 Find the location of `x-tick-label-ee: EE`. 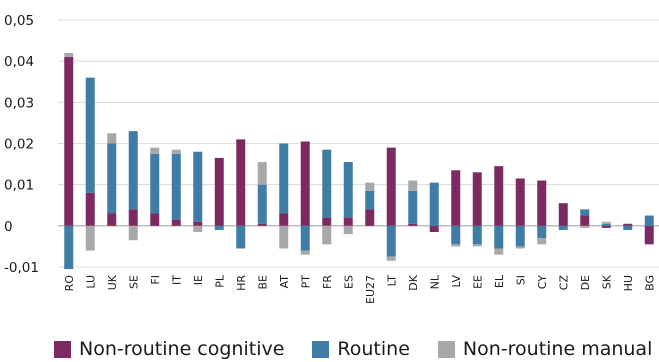

x-tick-label-ee: EE is located at coordinates (477, 282).